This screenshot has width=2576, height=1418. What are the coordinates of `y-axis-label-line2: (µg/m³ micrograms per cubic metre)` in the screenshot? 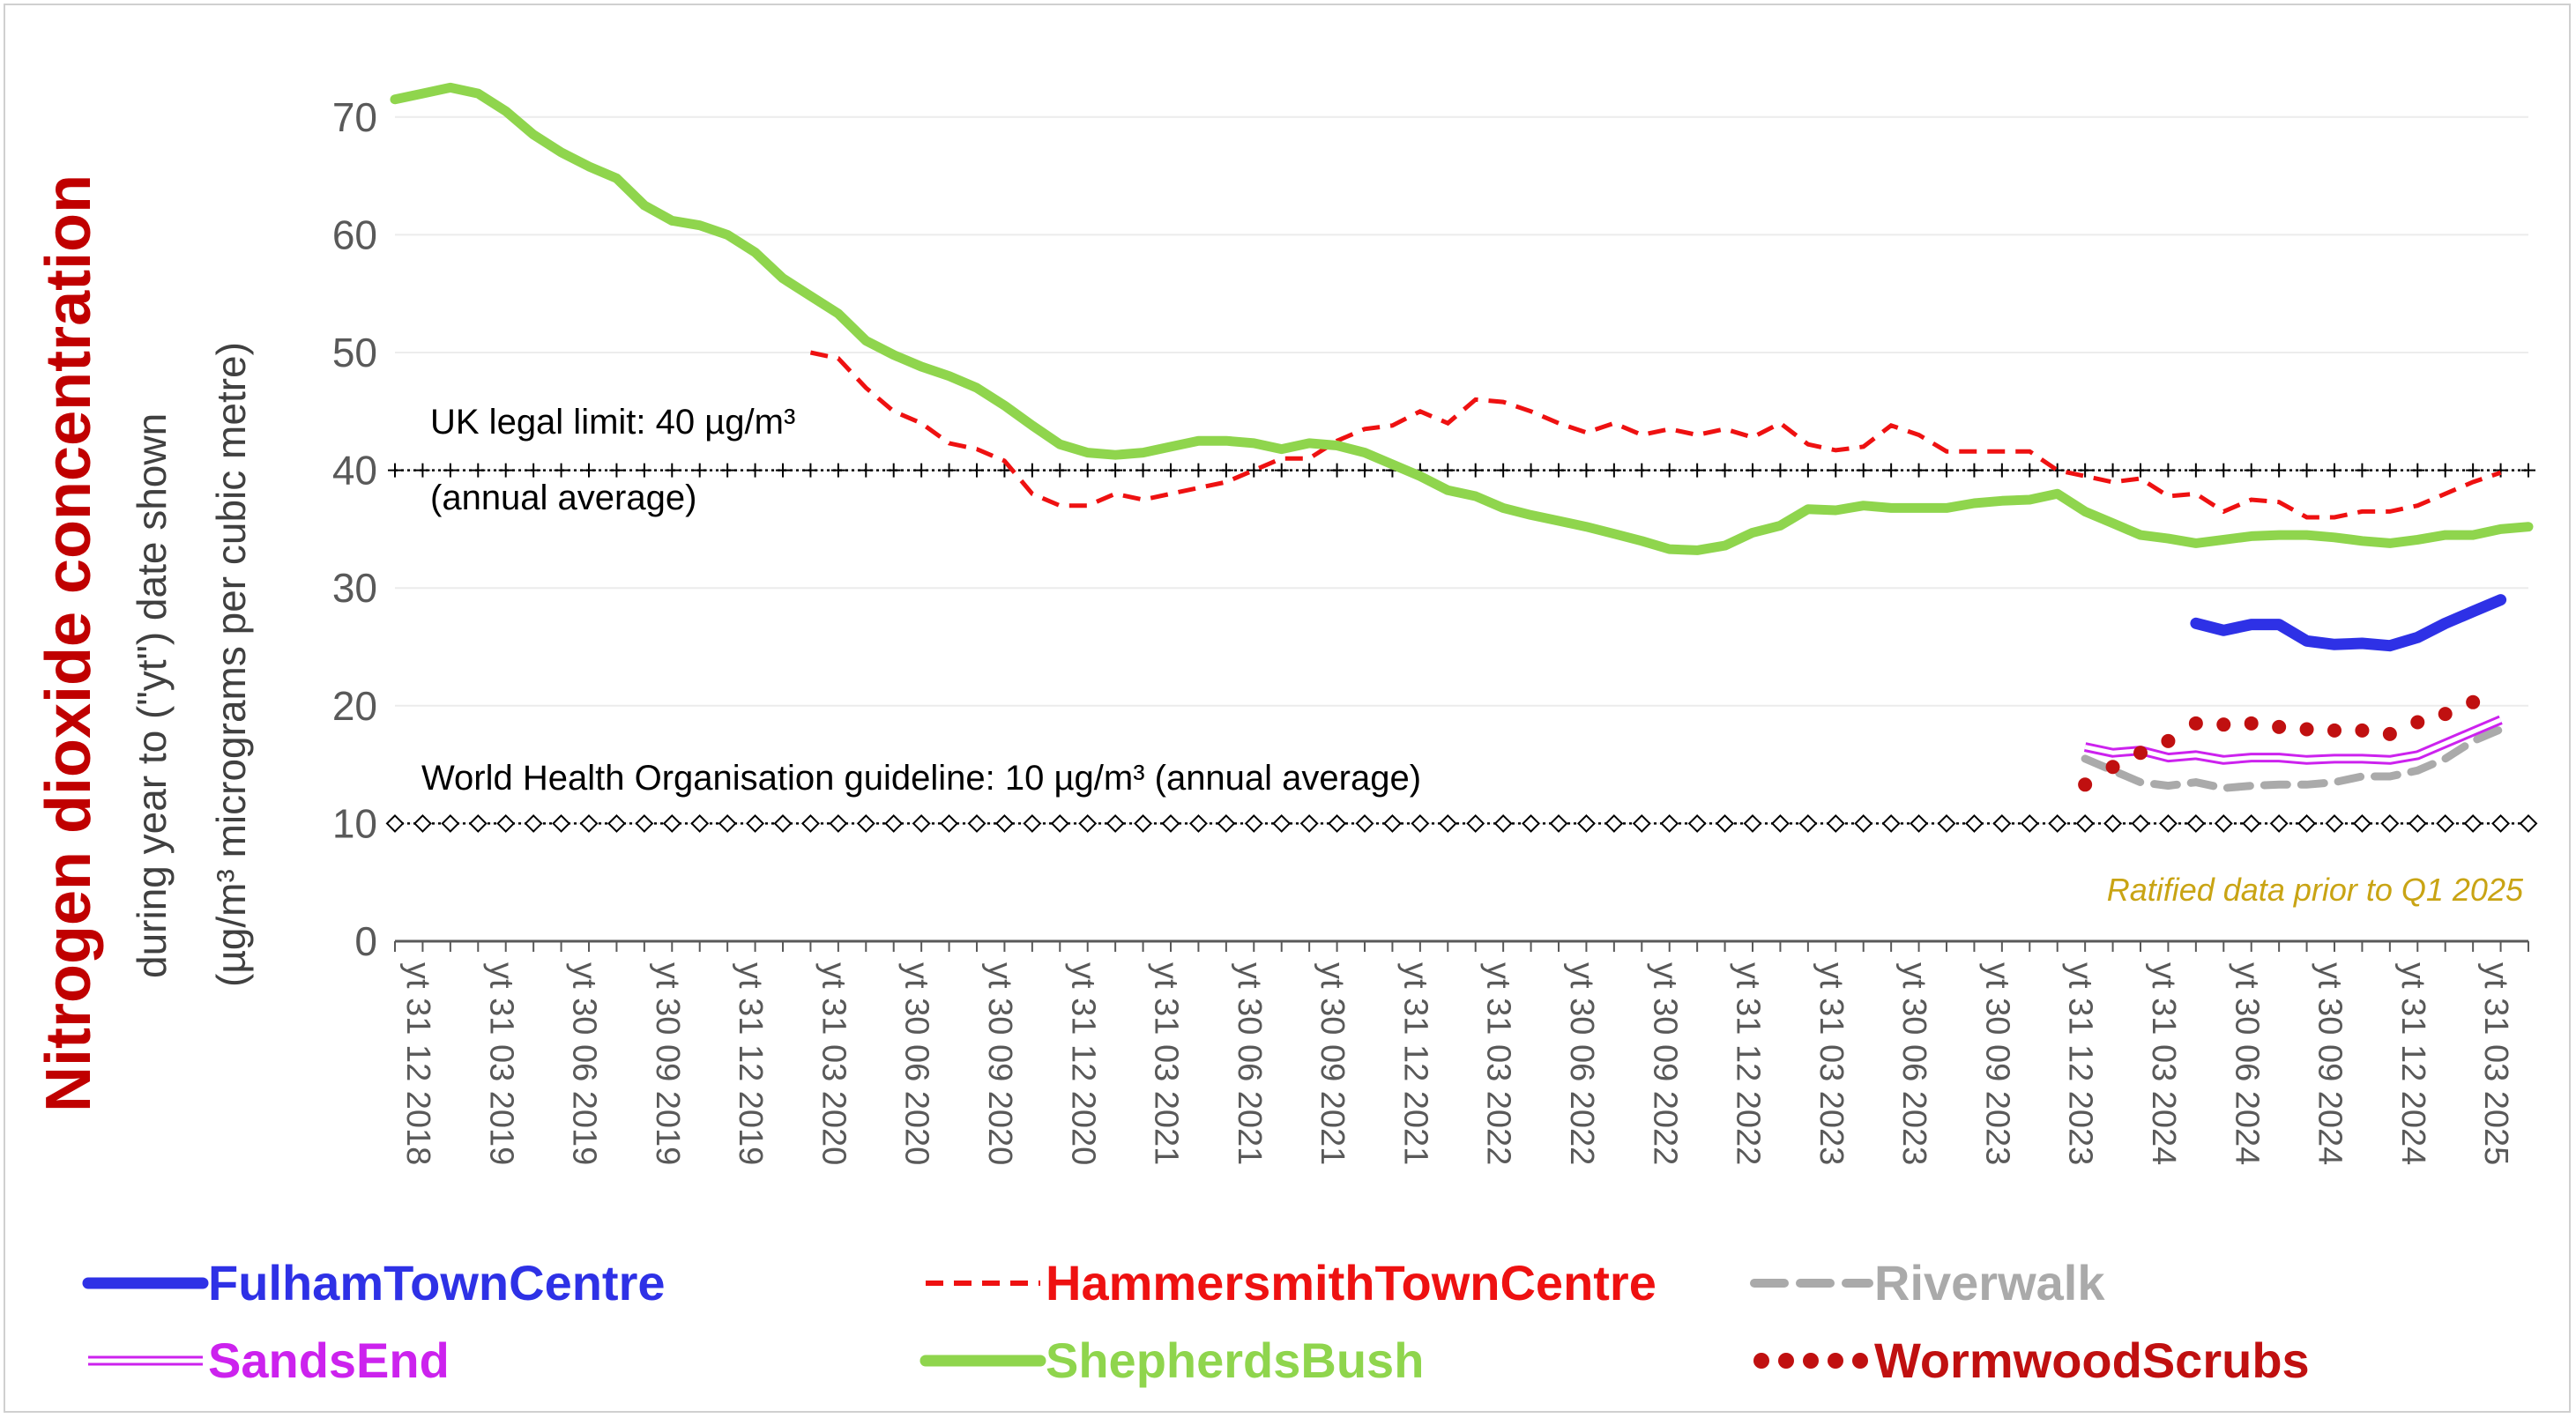 It's located at (231, 664).